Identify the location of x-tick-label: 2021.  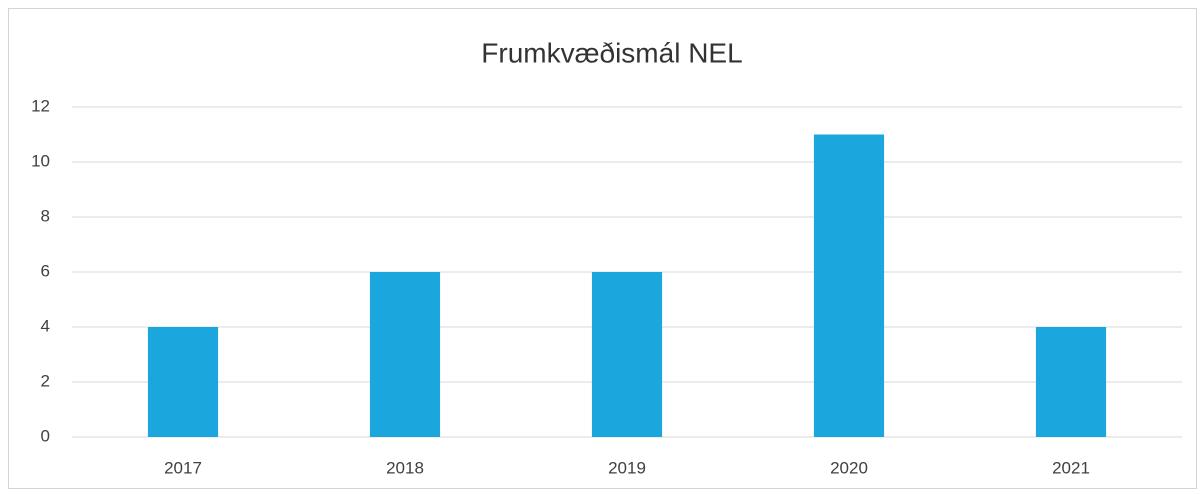
(1071, 467).